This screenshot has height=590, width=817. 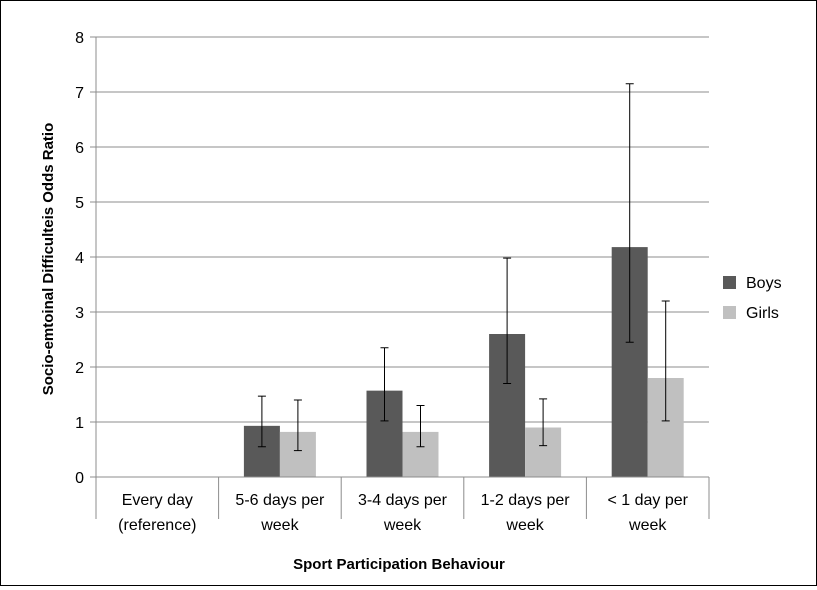 What do you see at coordinates (403, 500) in the screenshot?
I see `x-tick-label: 3-4 days per` at bounding box center [403, 500].